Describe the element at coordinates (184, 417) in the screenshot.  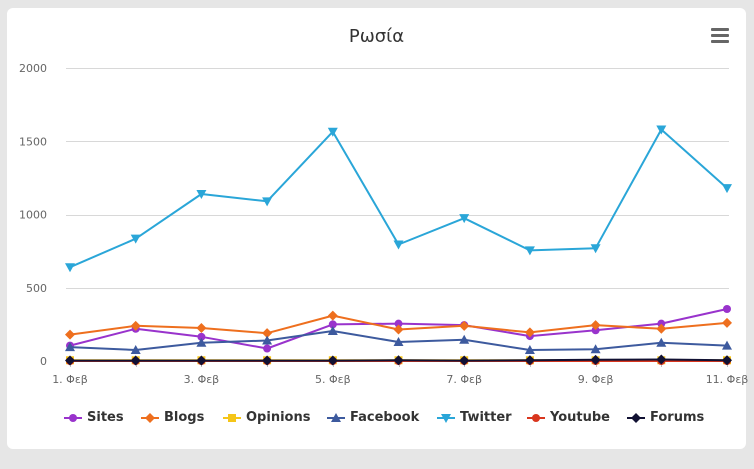
I see `legend-label: Blogs` at that location.